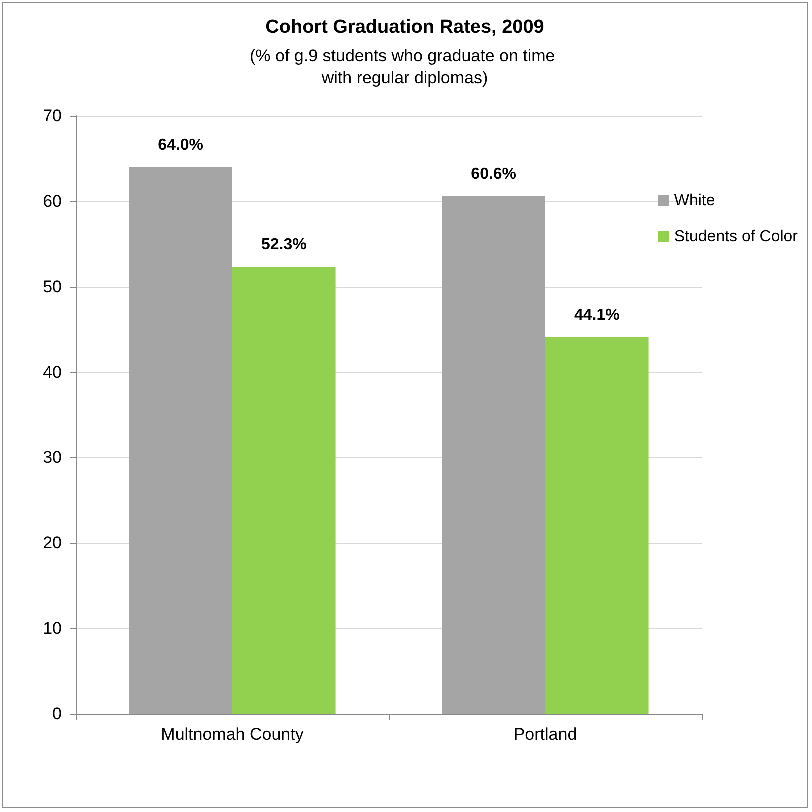 Image resolution: width=812 pixels, height=812 pixels. Describe the element at coordinates (52, 372) in the screenshot. I see `y-tick-label: 40` at that location.